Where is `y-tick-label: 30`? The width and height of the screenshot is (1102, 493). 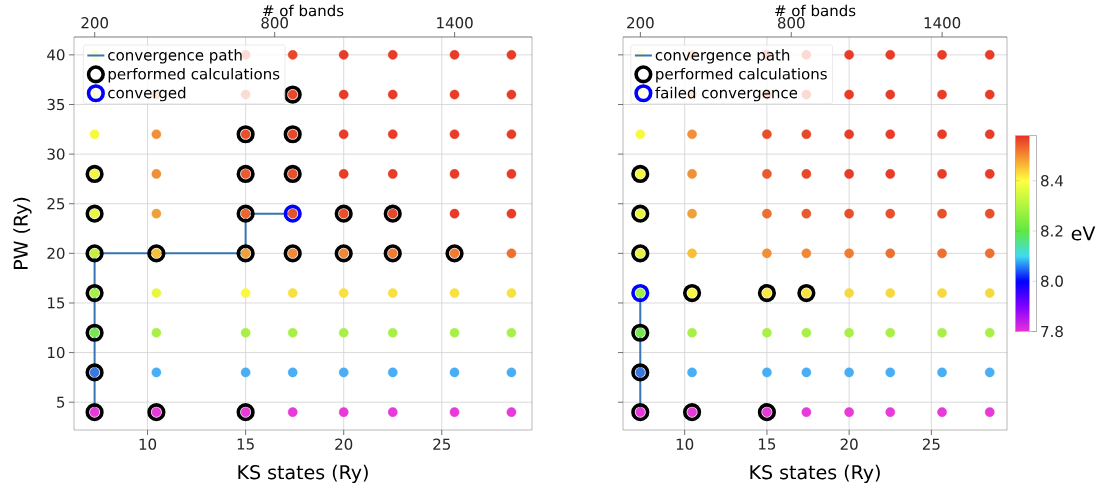 y-tick-label: 30 is located at coordinates (56, 154).